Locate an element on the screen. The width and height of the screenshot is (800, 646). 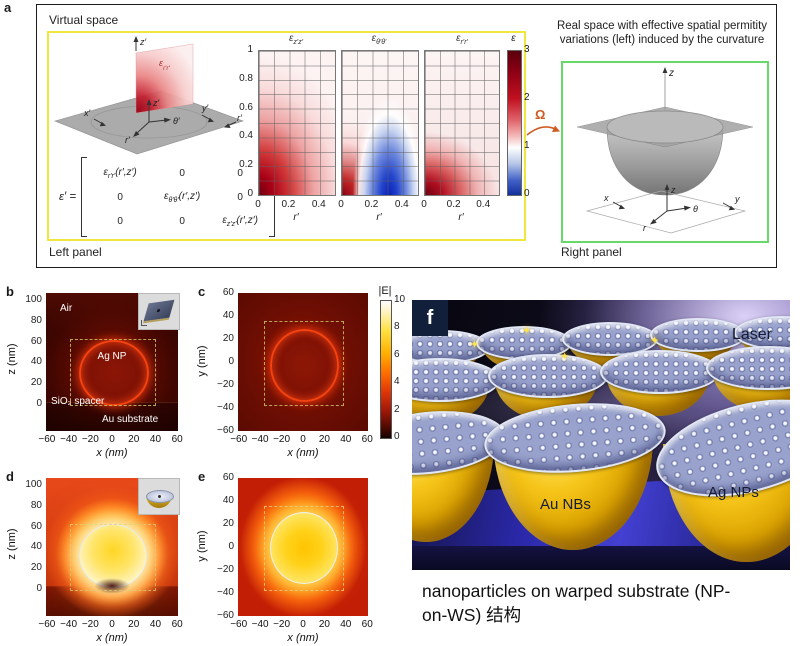
left-panel-label: Left panel is located at coordinates (75, 252).